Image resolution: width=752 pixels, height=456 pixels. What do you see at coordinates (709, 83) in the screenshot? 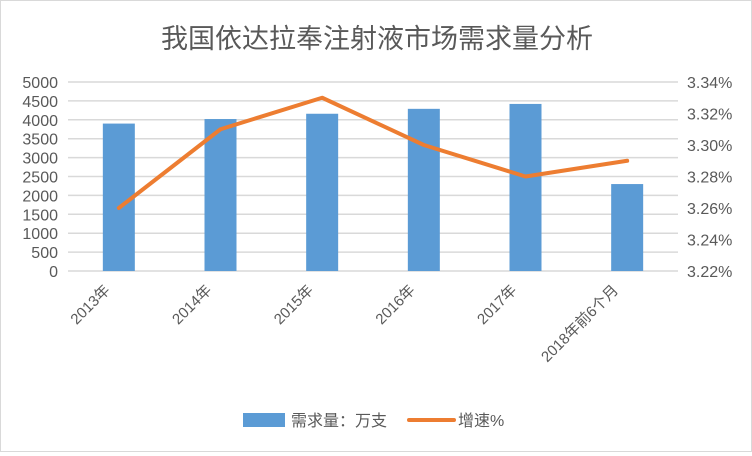
I see `y-right-tick-label: 3.34%` at bounding box center [709, 83].